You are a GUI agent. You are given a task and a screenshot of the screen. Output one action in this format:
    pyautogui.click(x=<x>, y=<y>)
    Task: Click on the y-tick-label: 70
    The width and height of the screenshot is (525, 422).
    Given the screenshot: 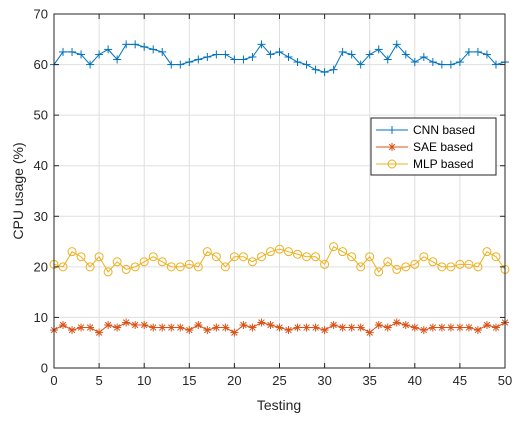 What is the action you would take?
    pyautogui.click(x=41, y=14)
    